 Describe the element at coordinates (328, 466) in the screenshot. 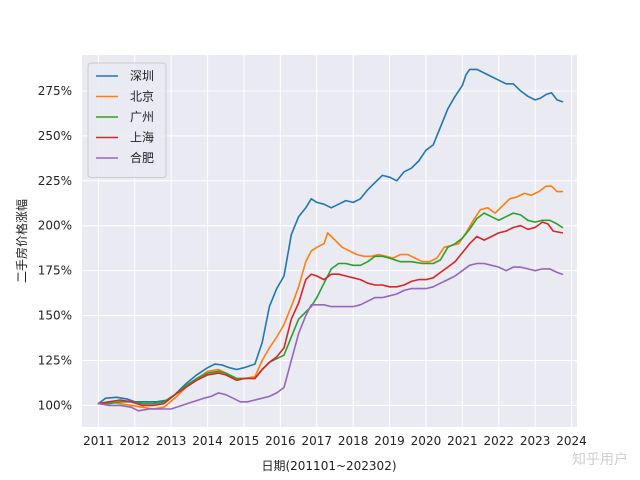

I see `x-axis-label: 日期(201101~202302)` at that location.